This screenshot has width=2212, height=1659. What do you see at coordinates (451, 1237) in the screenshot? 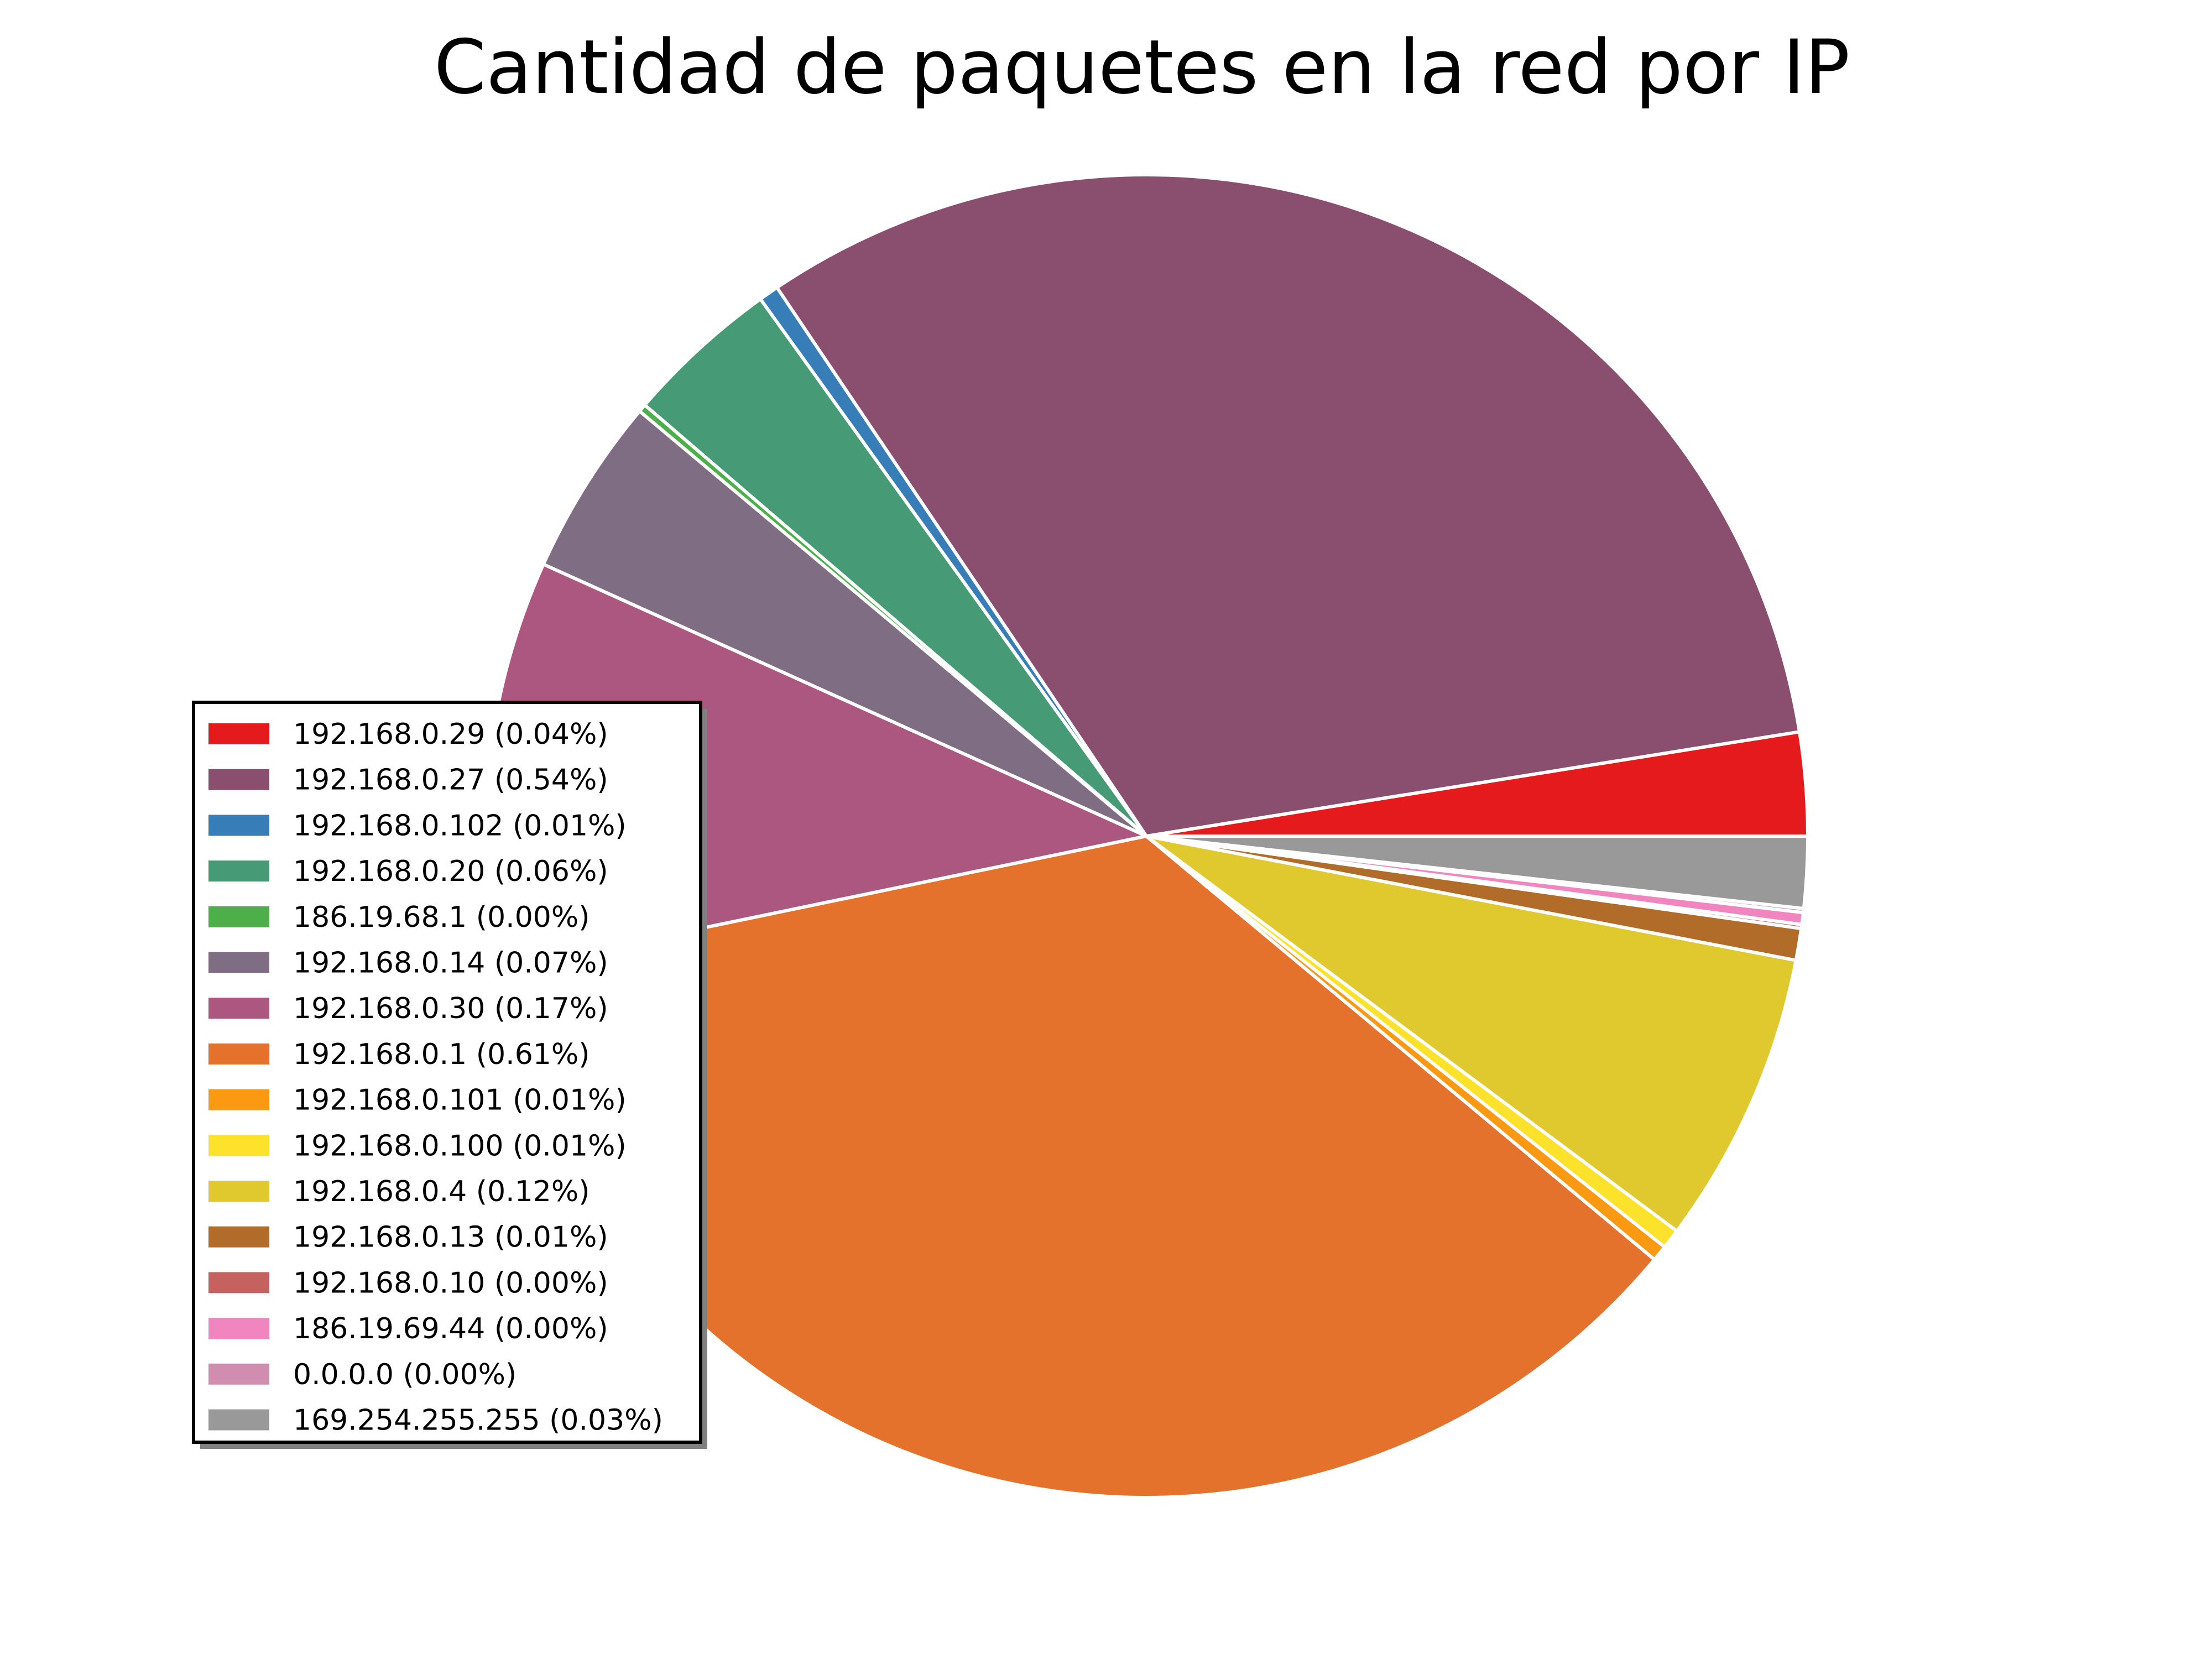
I see `legend-label-11: 192.168.0.13 (0.01%)` at bounding box center [451, 1237].